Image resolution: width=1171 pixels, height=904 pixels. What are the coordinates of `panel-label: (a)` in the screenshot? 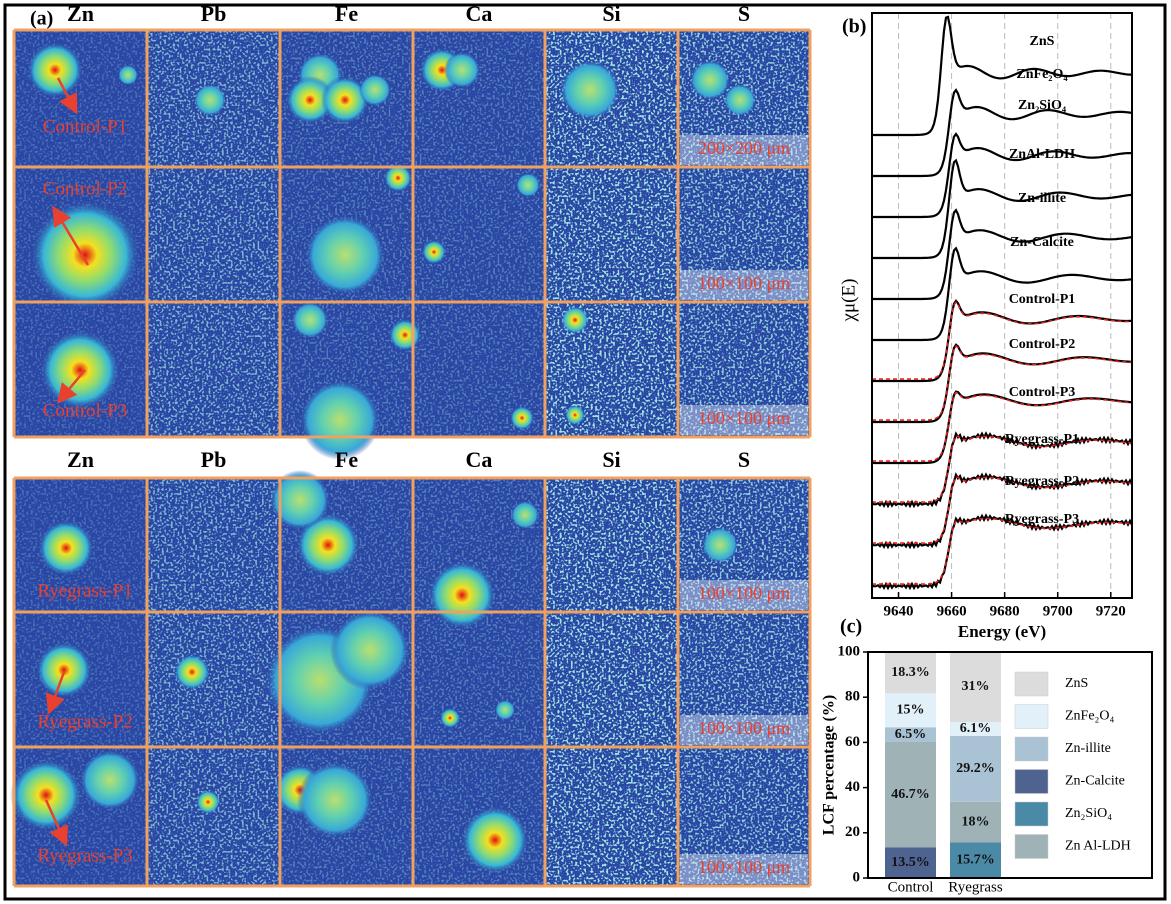 It's located at (41, 19).